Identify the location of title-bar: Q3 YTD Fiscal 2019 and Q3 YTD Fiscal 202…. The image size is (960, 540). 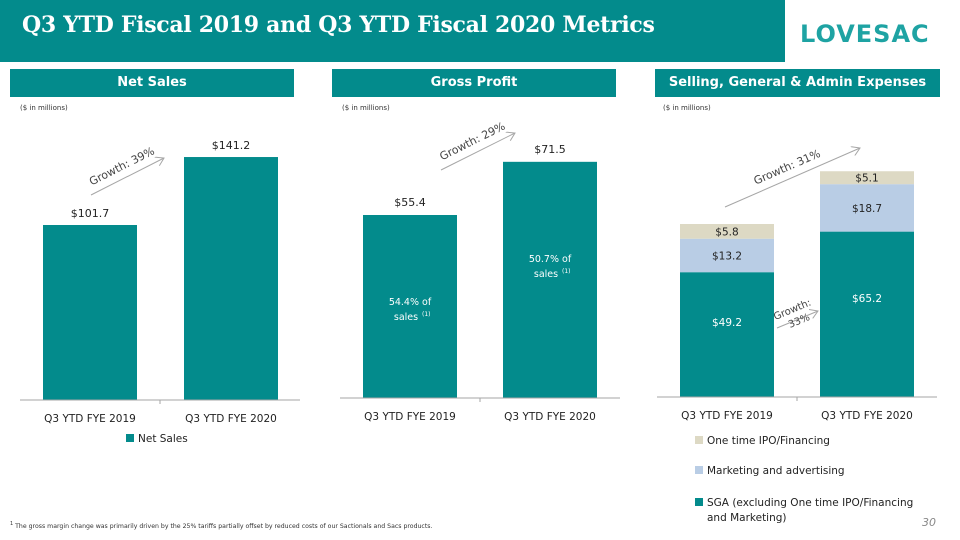
(392, 31).